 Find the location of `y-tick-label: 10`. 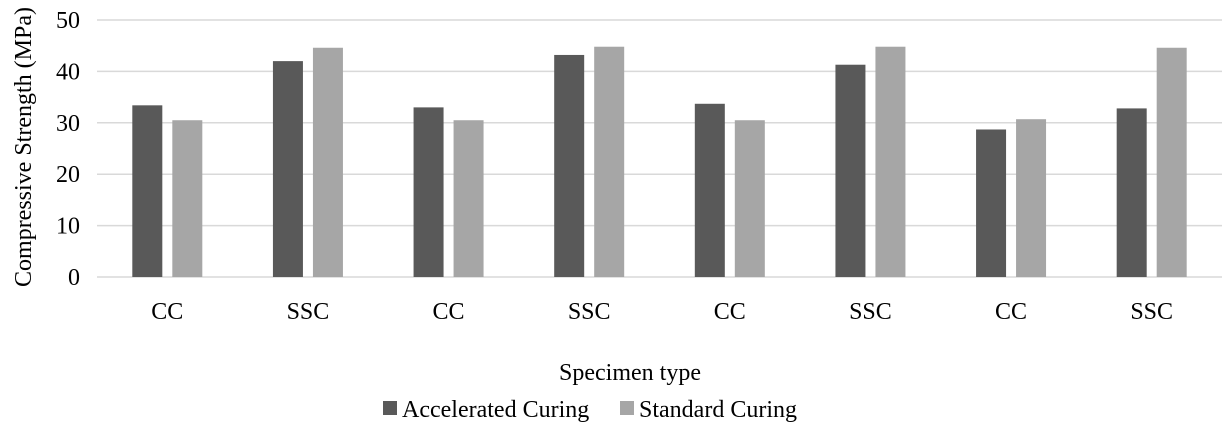

y-tick-label: 10 is located at coordinates (68, 227).